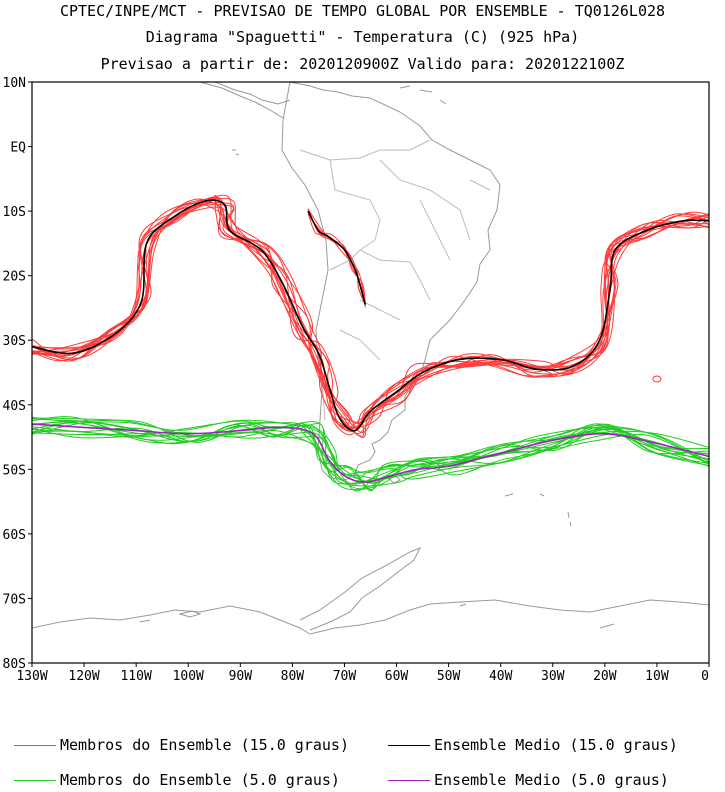 The image size is (725, 792). Describe the element at coordinates (553, 676) in the screenshot. I see `lon-label: 30W` at that location.